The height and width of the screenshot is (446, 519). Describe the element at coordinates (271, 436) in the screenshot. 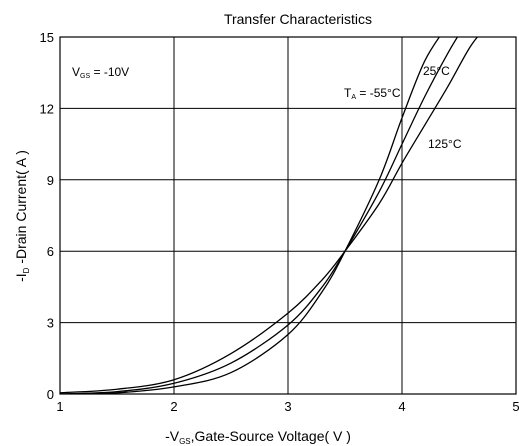

I see `x-axis-label-rest: ,Gate-Source Voltage( V )` at that location.